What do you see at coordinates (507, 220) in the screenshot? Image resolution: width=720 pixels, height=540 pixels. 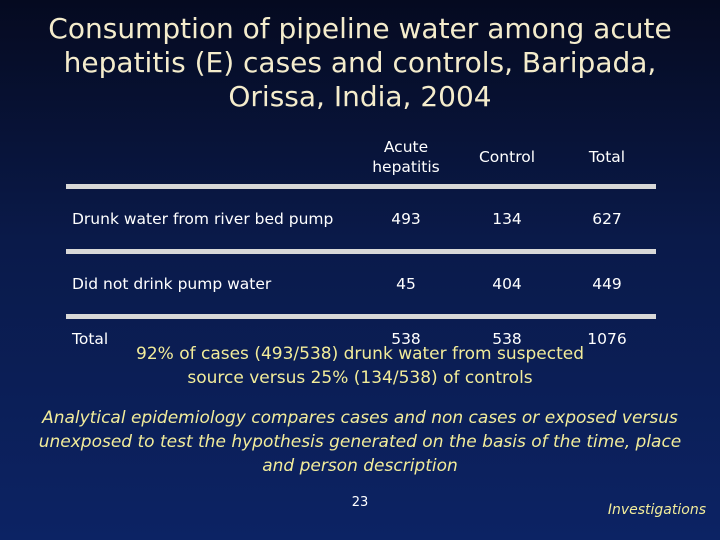 I see `control-value: 134` at bounding box center [507, 220].